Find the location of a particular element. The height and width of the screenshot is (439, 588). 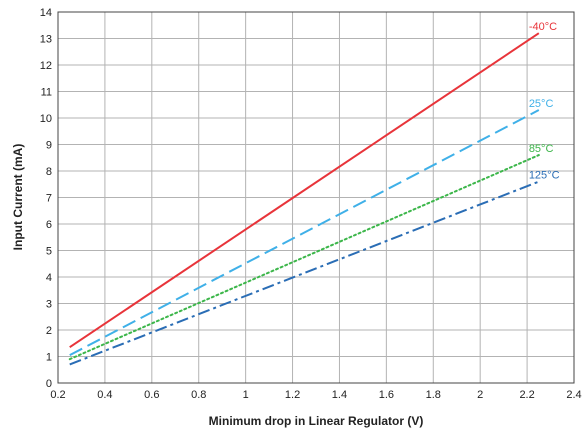

x-tick-label: 0.4 is located at coordinates (104, 395).